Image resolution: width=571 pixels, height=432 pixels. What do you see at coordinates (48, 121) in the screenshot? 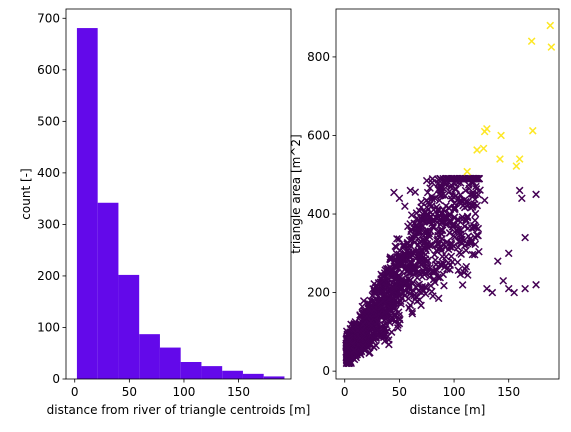
I see `hist-ytick-label: 500` at bounding box center [48, 121].